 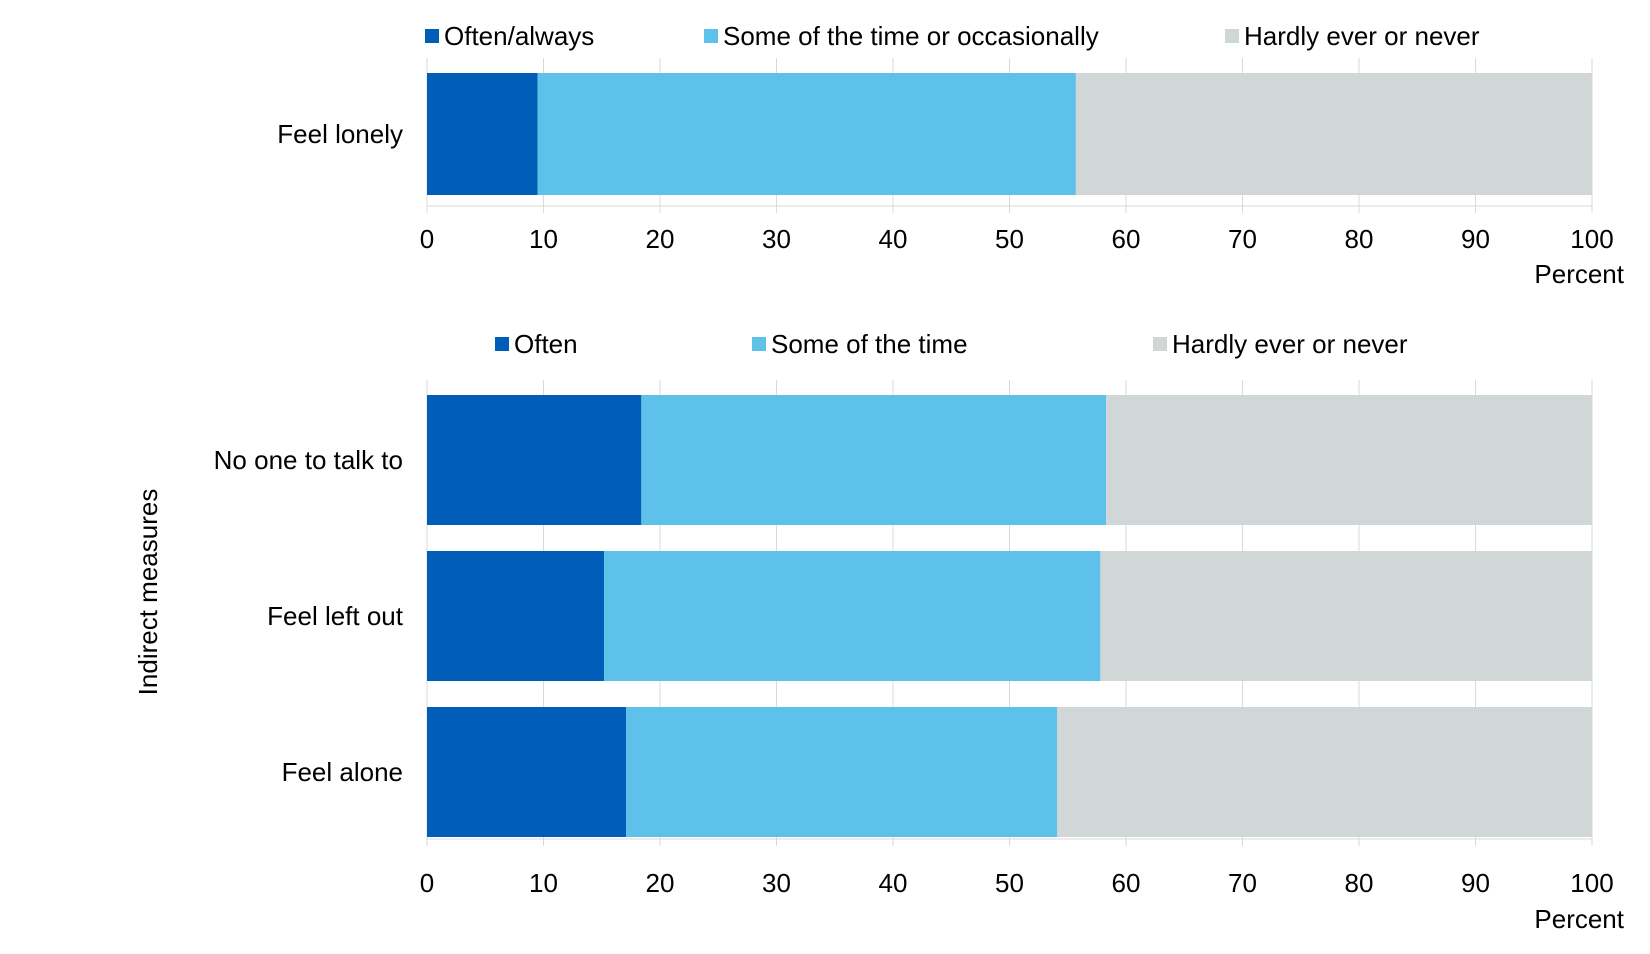 What do you see at coordinates (1126, 239) in the screenshot?
I see `chart1-x-tick-label: 60` at bounding box center [1126, 239].